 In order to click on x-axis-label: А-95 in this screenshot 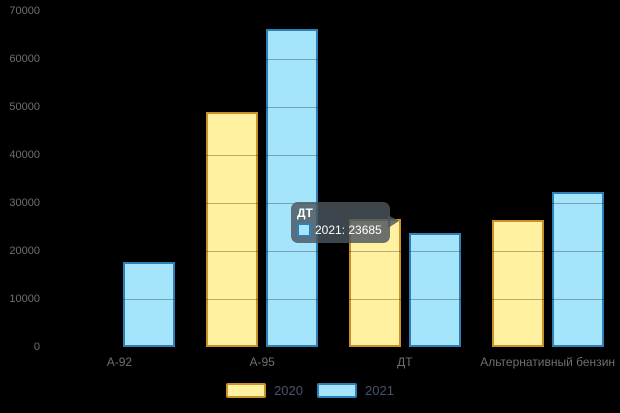, I will do `click(262, 362)`.